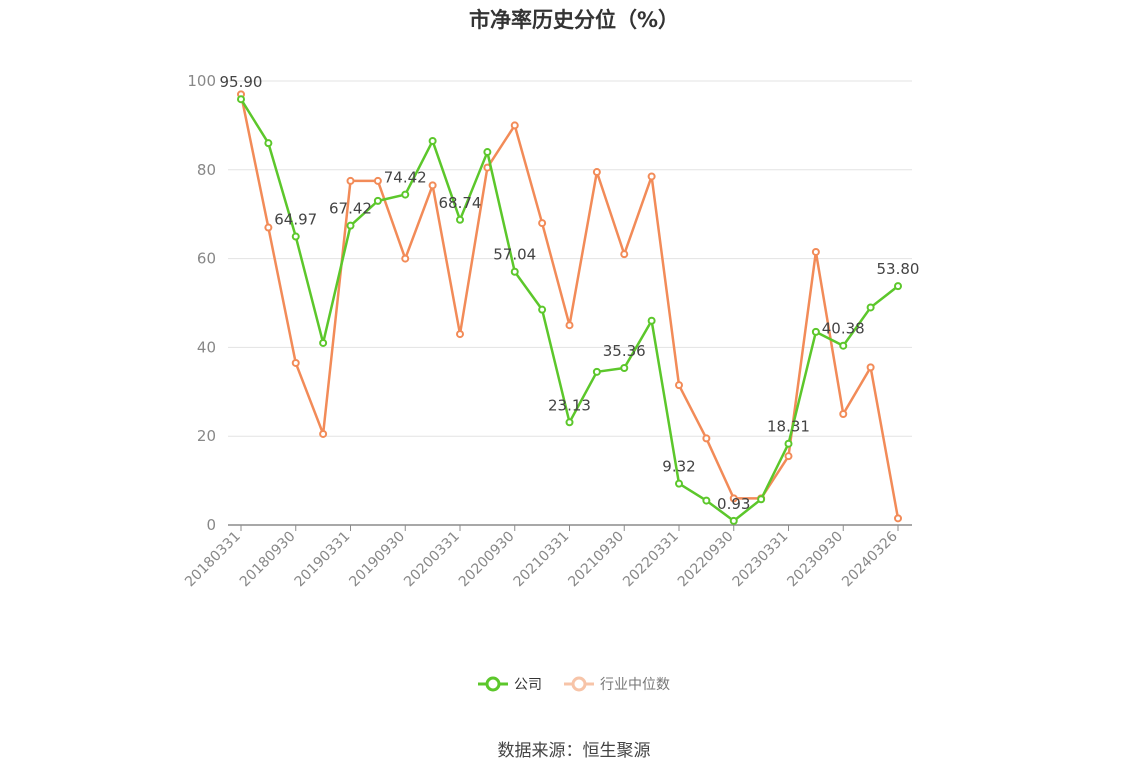 This screenshot has width=1148, height=776. I want to click on y-tick-label: 20, so click(206, 436).